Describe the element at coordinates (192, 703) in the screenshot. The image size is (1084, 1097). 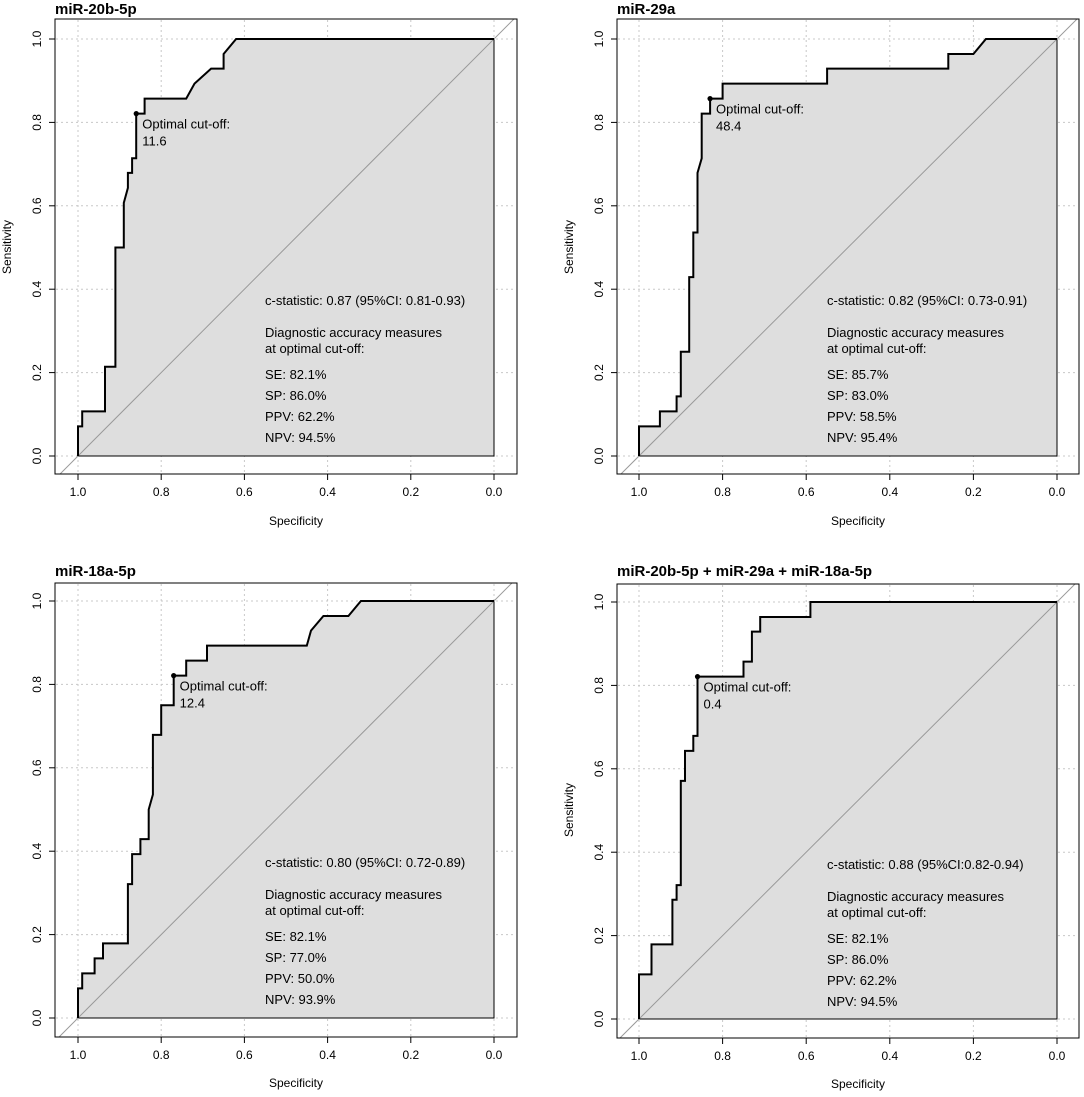
I see `cutoff-value: 12.4` at that location.